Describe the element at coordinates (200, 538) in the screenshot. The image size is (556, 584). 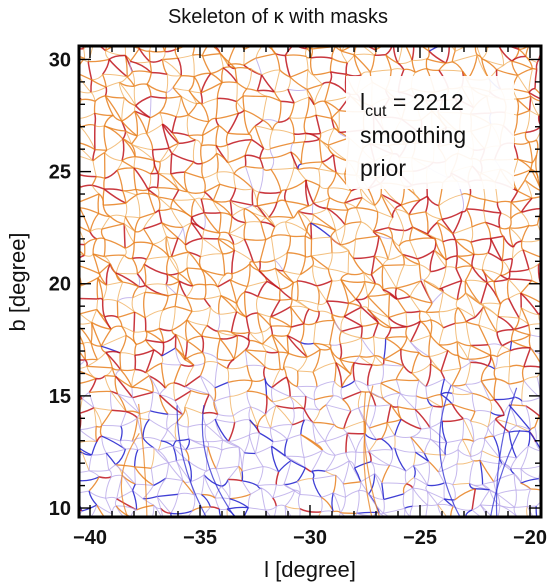
I see `x-tick-label: −35` at that location.